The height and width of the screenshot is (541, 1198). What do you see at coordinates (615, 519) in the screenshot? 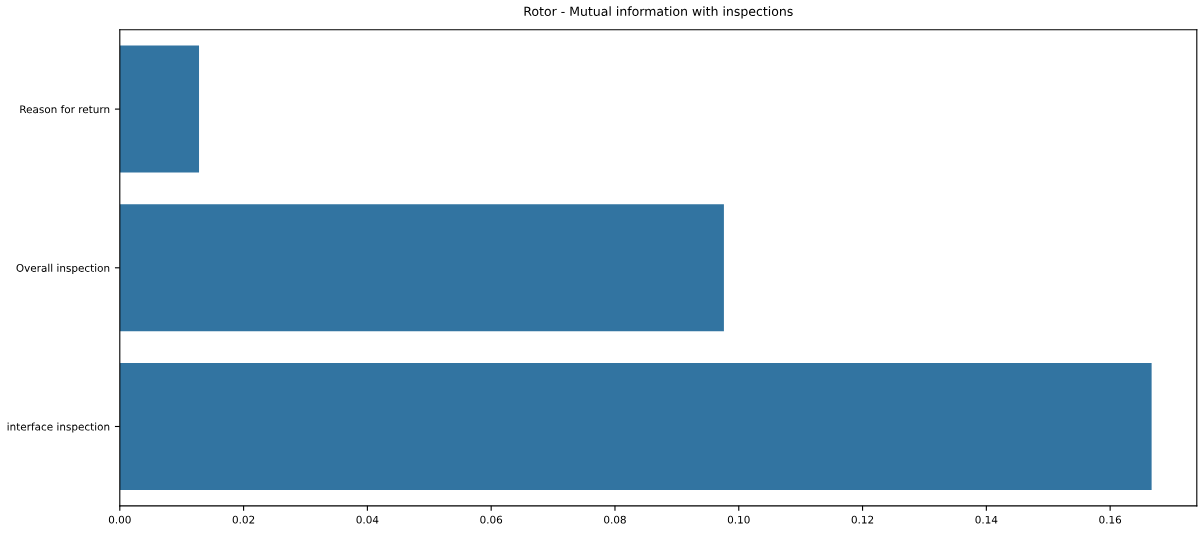
I see `x-tick-label: 0.08` at bounding box center [615, 519].